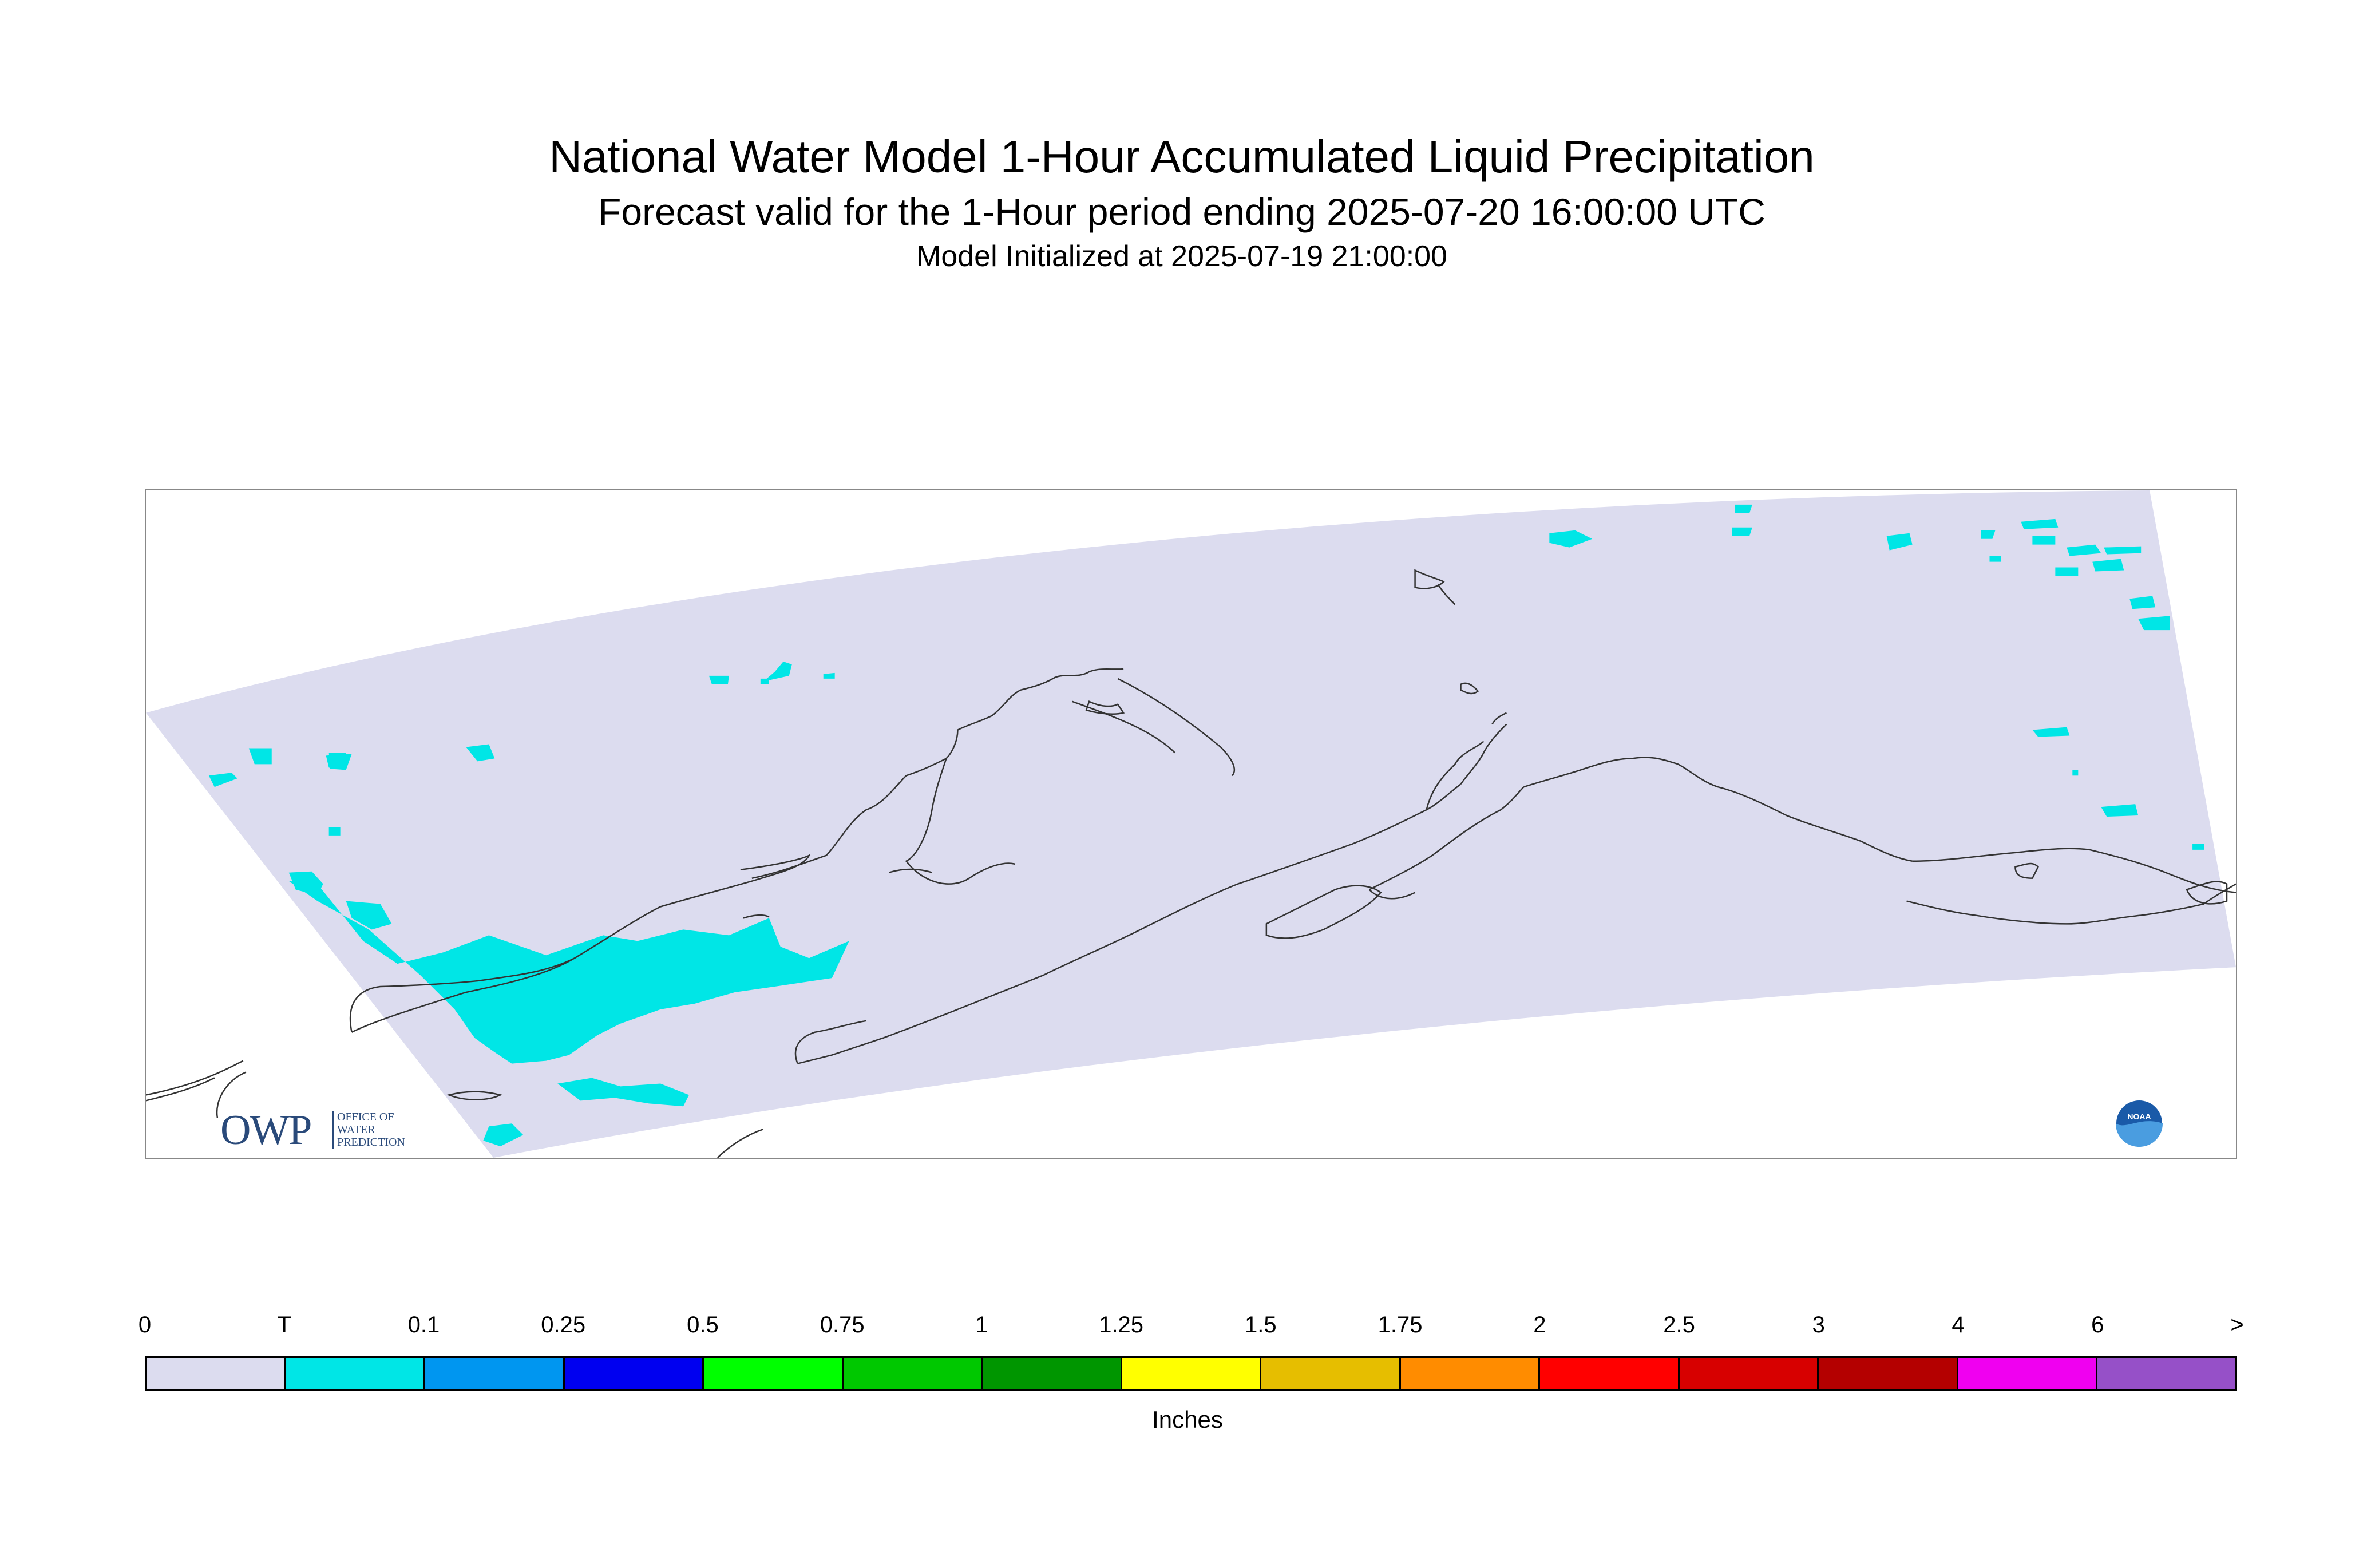 Image resolution: width=2375 pixels, height=1568 pixels. Describe the element at coordinates (1128, 923) in the screenshot. I see `coastline-alaska-peninsula` at that location.